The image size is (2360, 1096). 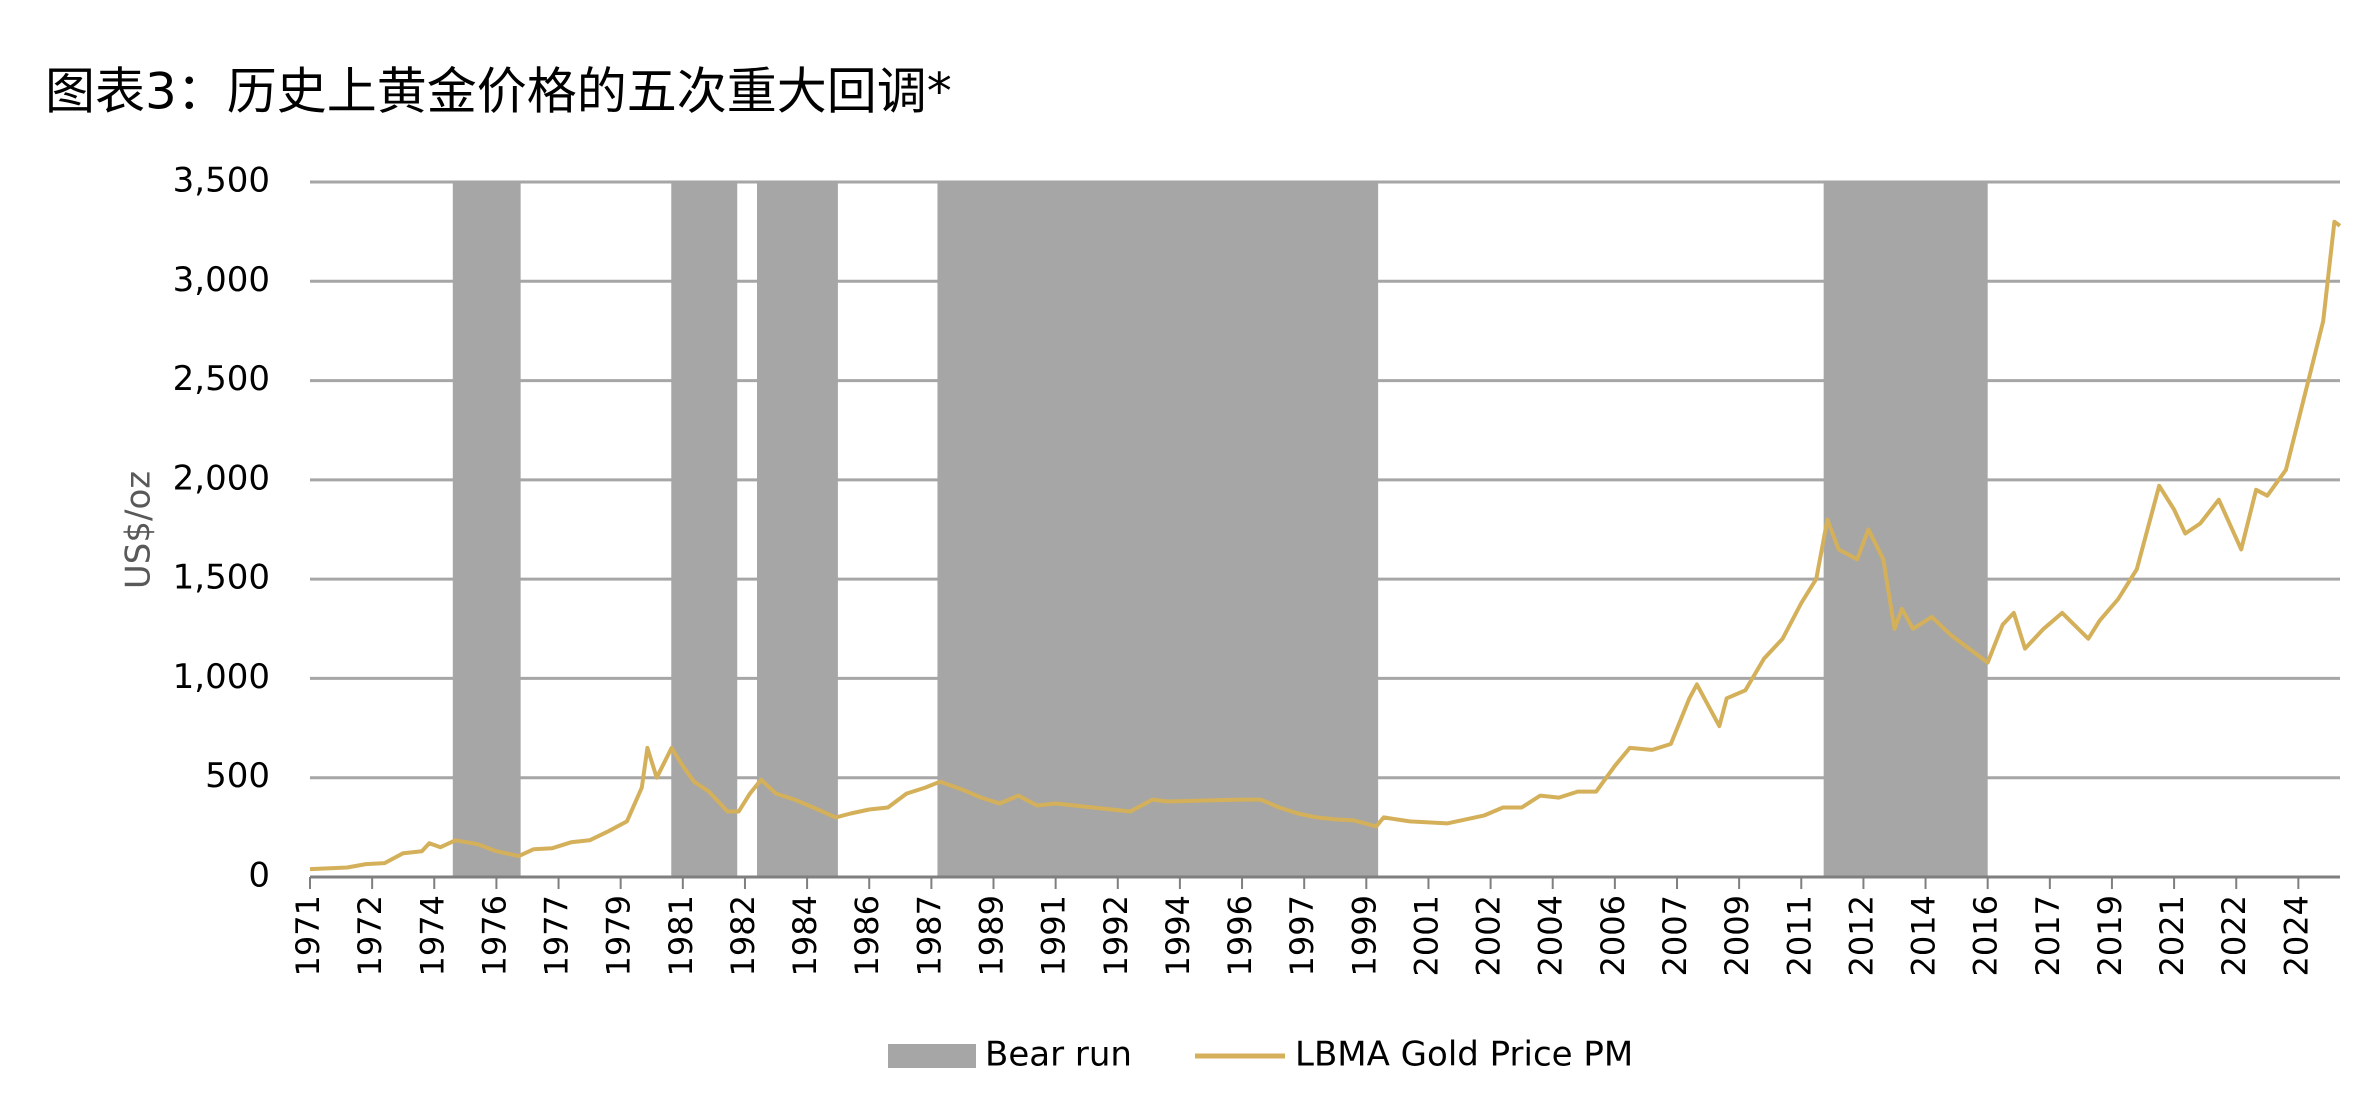 I want to click on x-tick-label: 1974, so click(x=432, y=935).